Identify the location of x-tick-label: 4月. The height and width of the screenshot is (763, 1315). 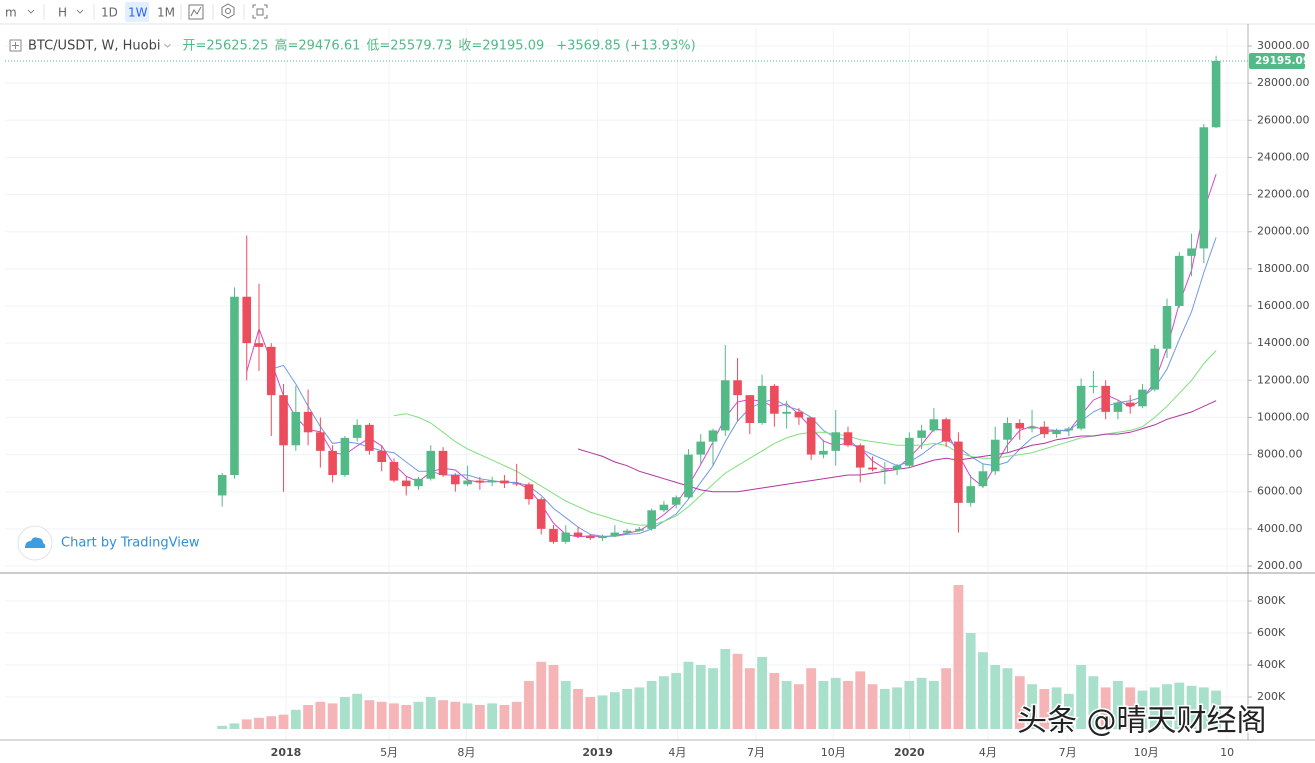
(988, 752).